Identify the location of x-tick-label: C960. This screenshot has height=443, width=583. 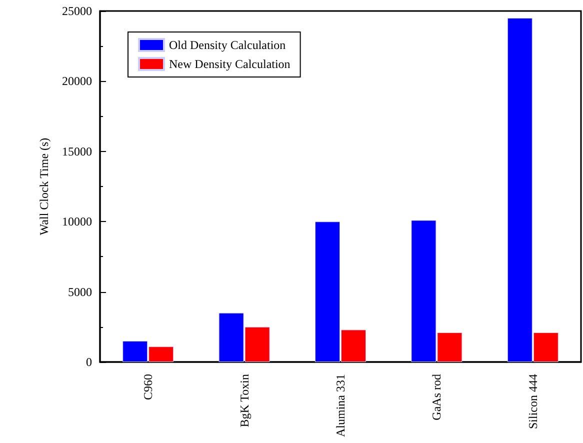
(148, 387).